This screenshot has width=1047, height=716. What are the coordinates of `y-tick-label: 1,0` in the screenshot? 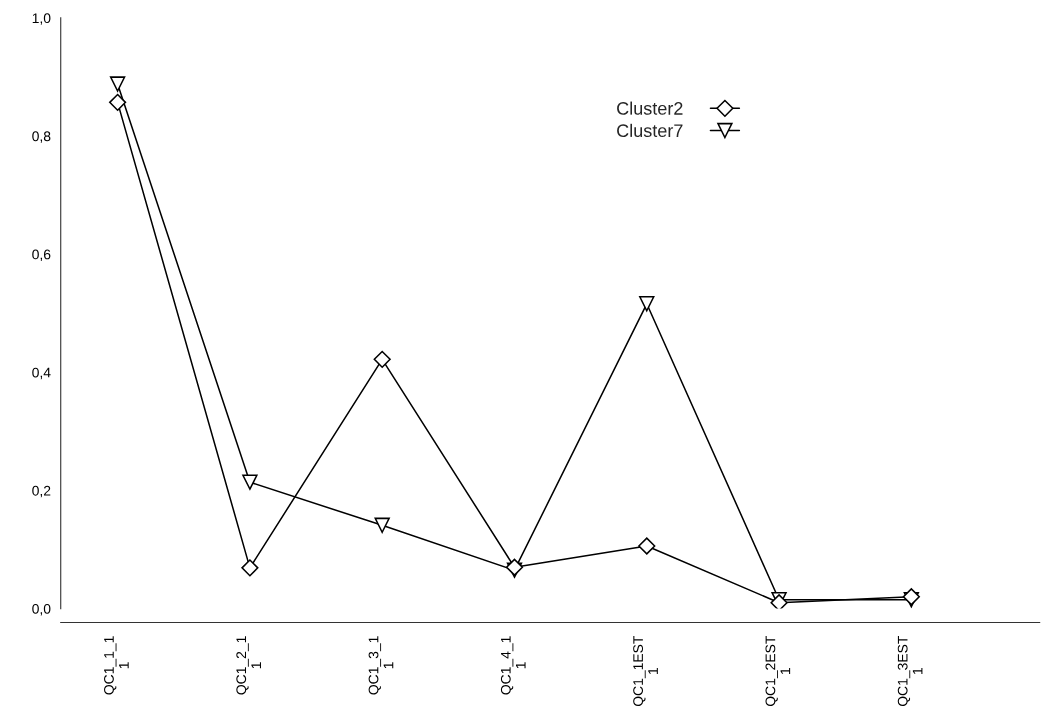 It's located at (41, 19).